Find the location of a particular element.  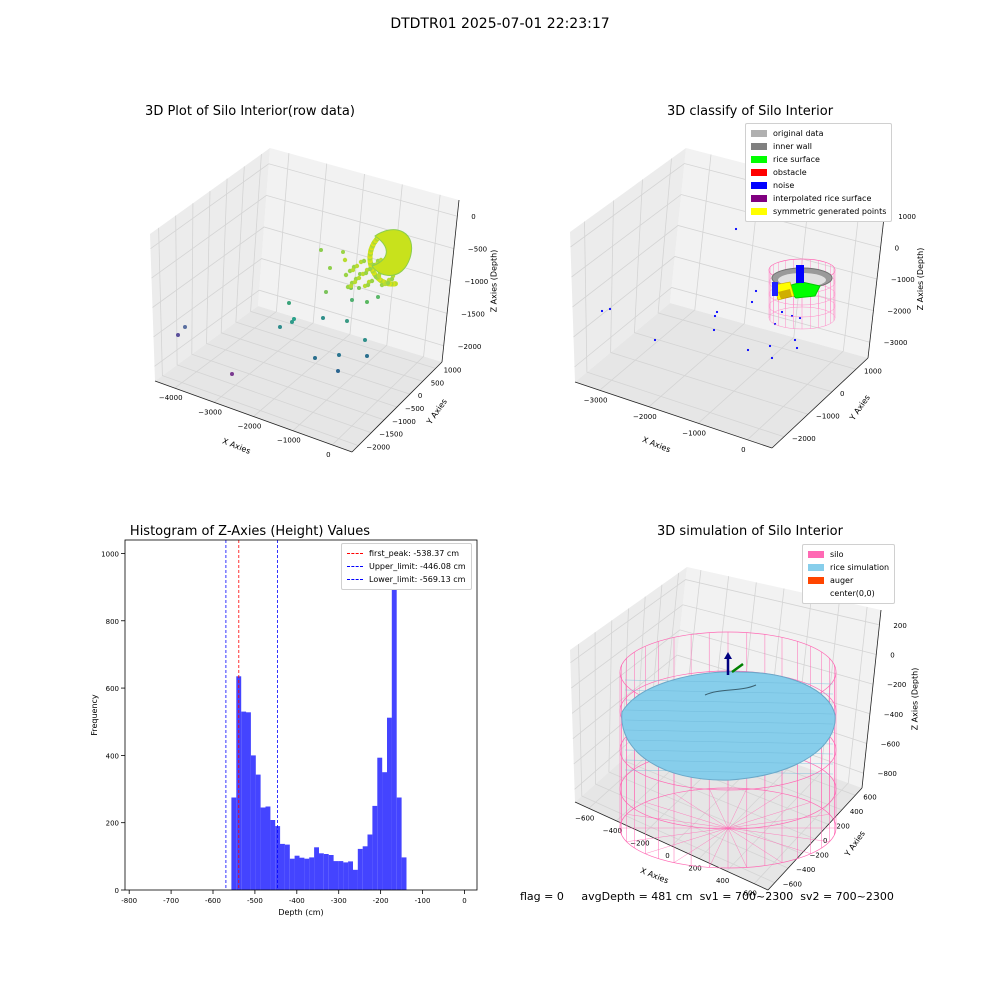

simulation-legend: silo rice simulation auger center(0,0) is located at coordinates (849, 574).